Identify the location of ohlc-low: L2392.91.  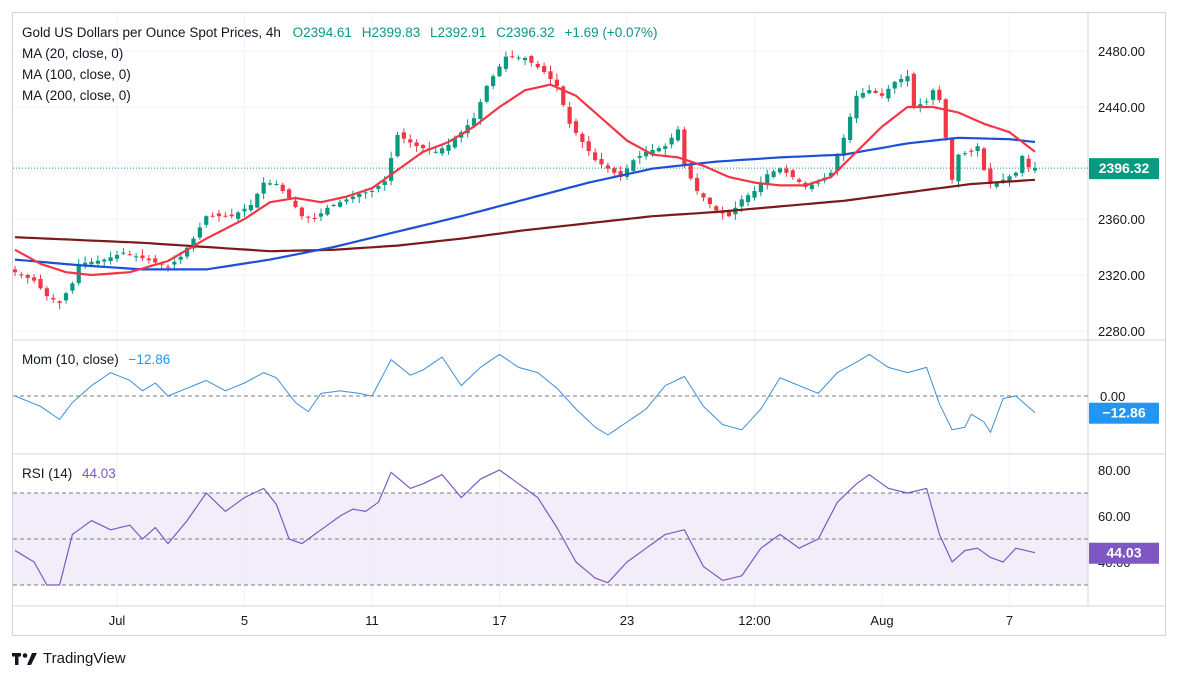
(458, 32).